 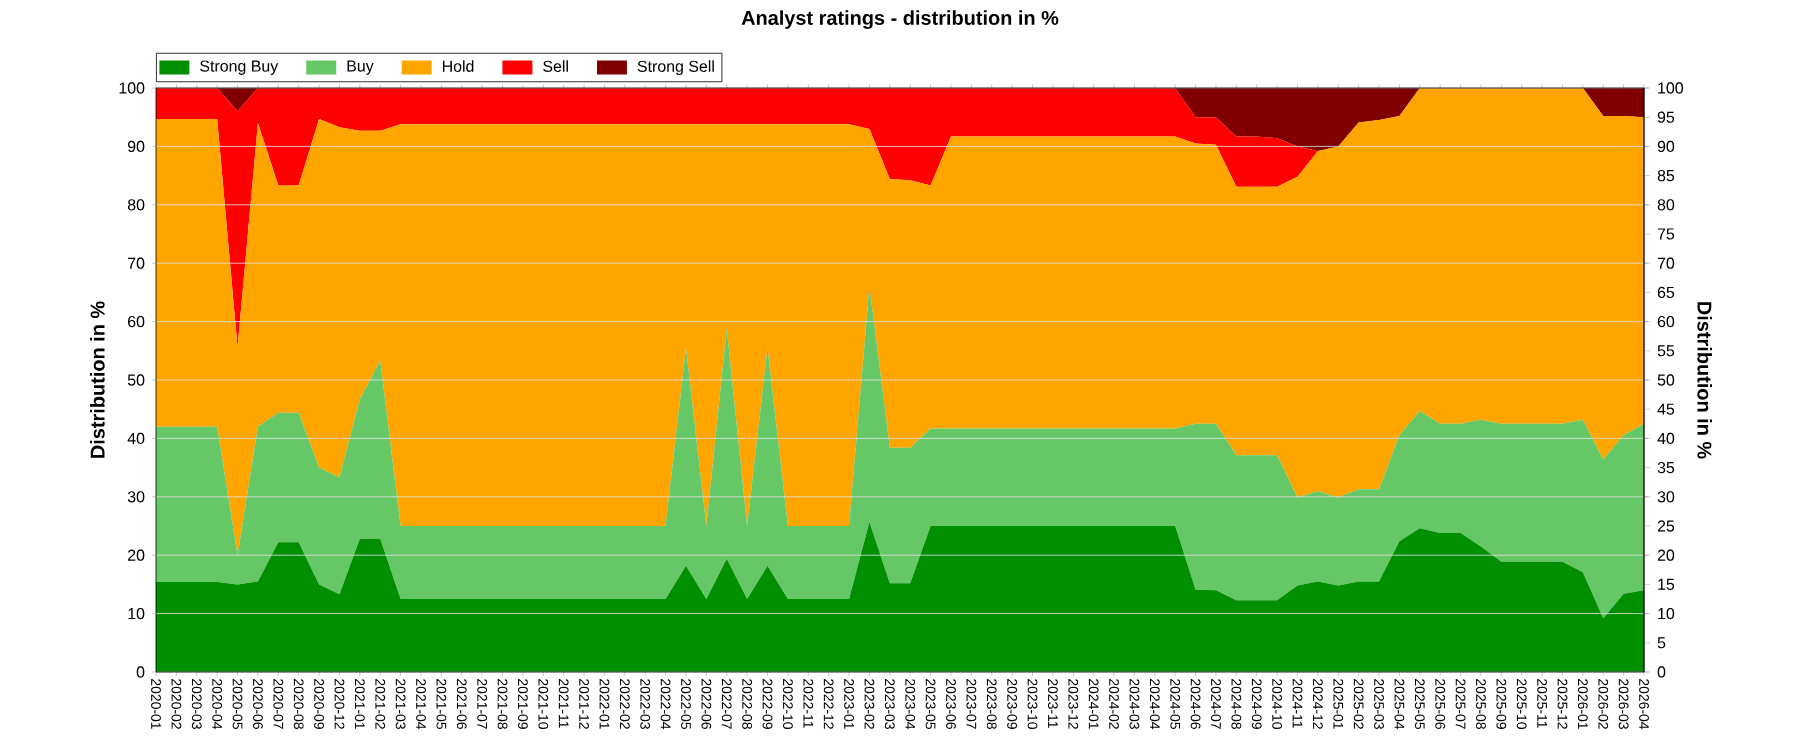 I want to click on chart-title: Analyst ratings - distribution in %, so click(x=900, y=19).